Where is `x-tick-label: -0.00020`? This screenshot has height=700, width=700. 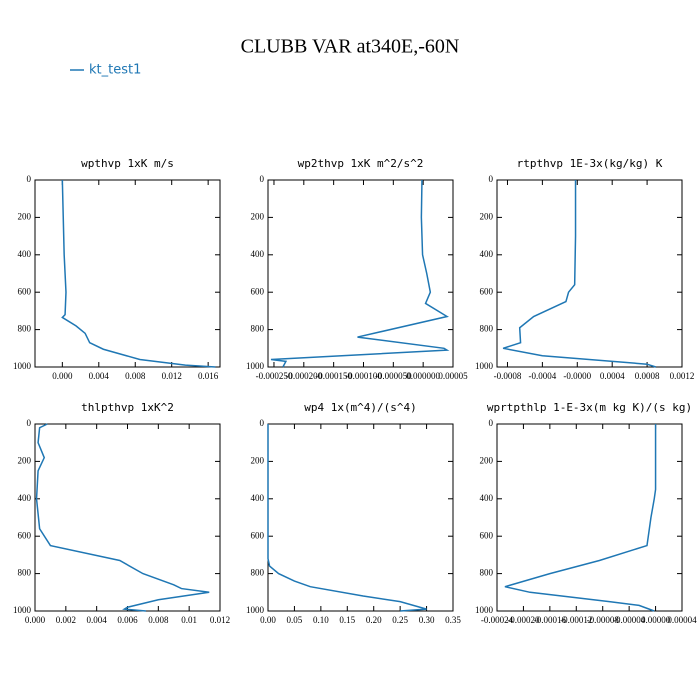
x-tick-label: -0.00020 is located at coordinates (523, 620).